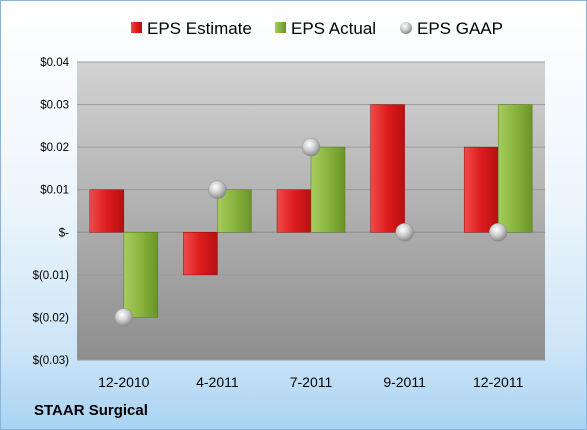 The width and height of the screenshot is (587, 430). I want to click on x-tick-label: 12-2011, so click(498, 382).